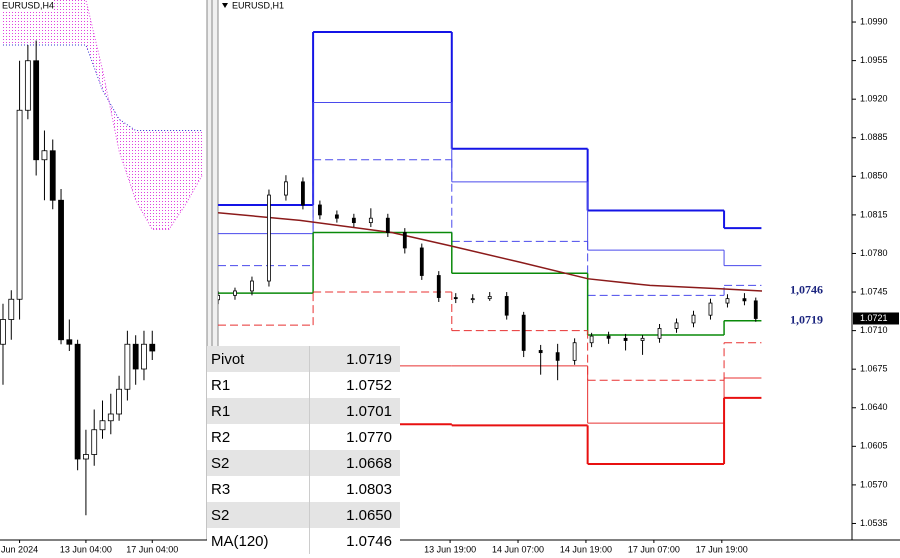 The width and height of the screenshot is (900, 558). I want to click on y-tick-label: 1.0780, so click(874, 253).